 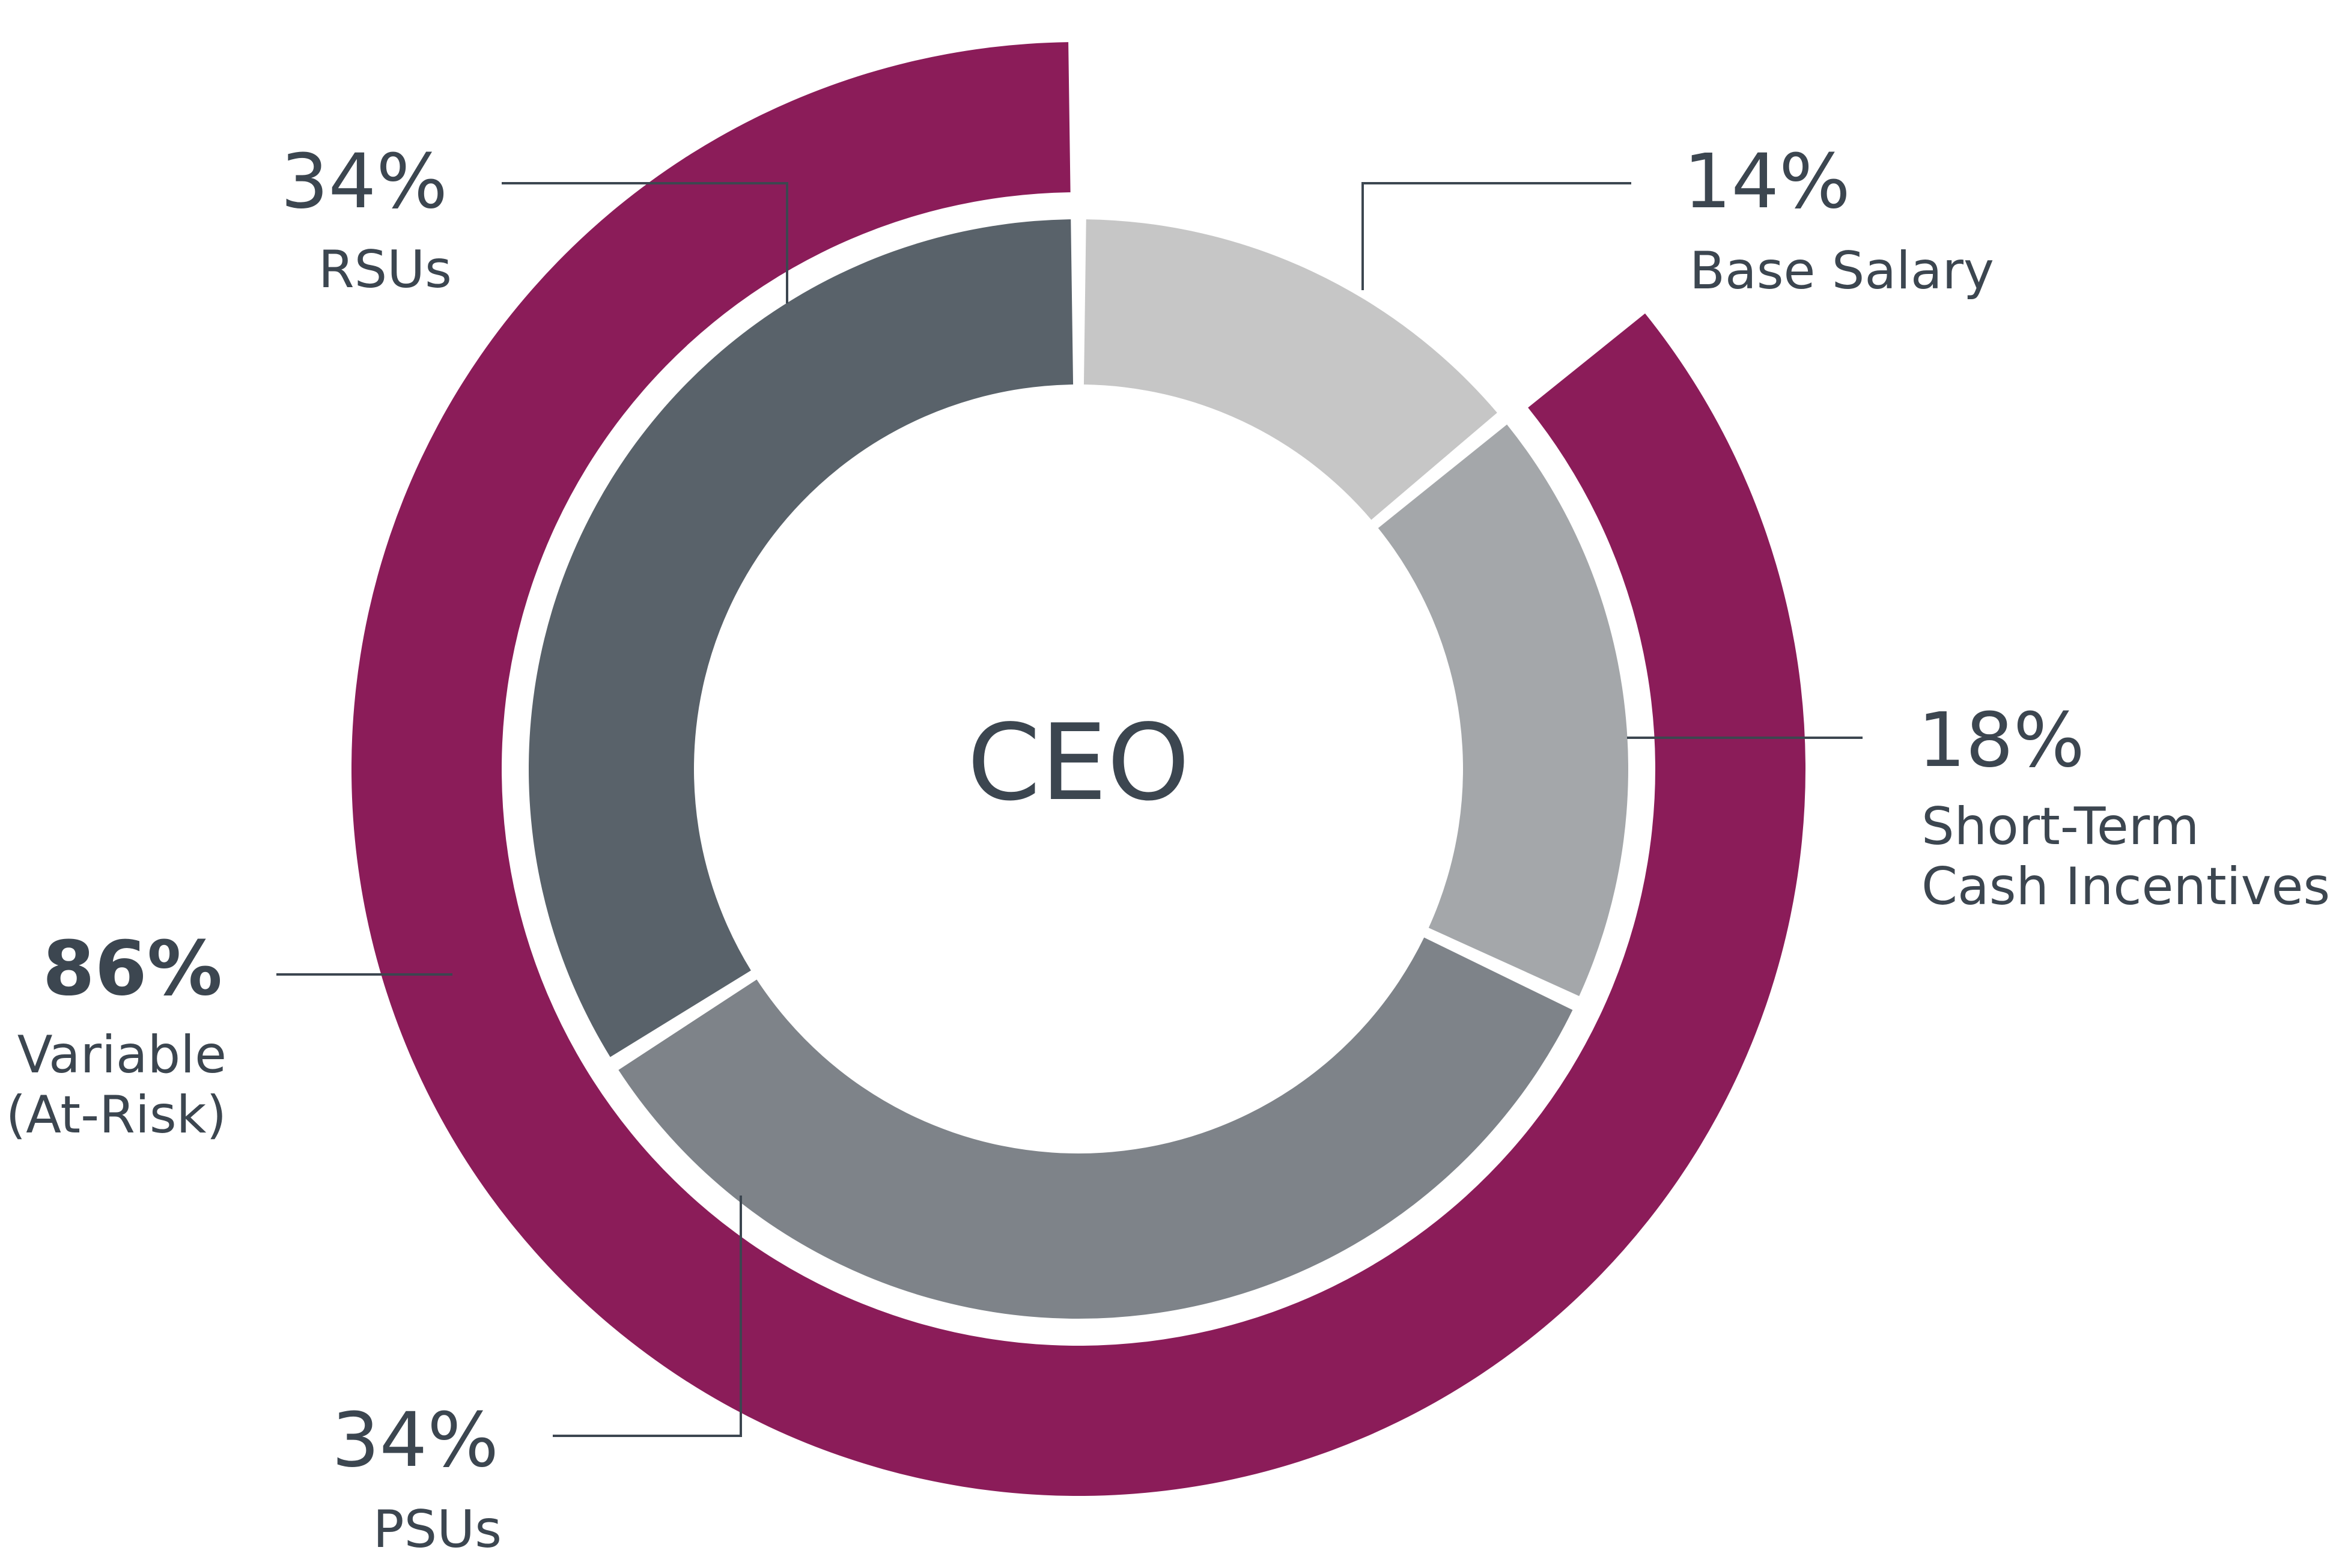 I want to click on psus-percent: 34%, so click(x=415, y=1440).